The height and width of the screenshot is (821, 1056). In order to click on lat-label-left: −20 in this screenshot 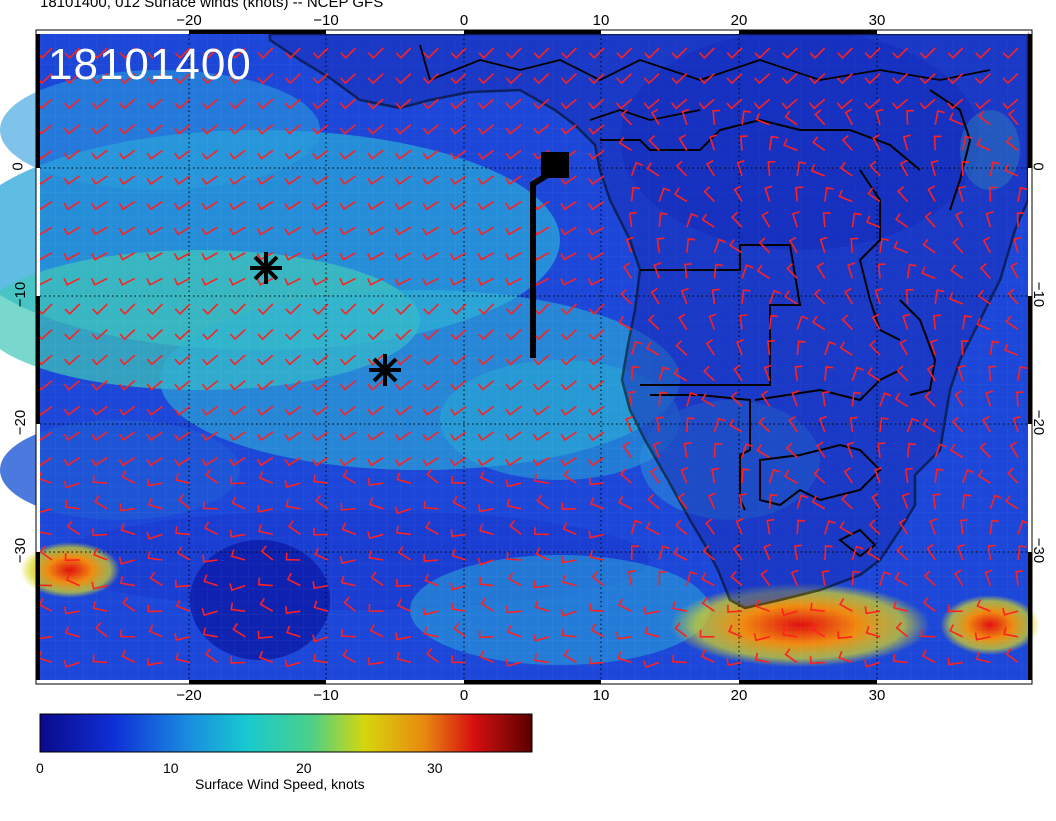, I will do `click(21, 422)`.